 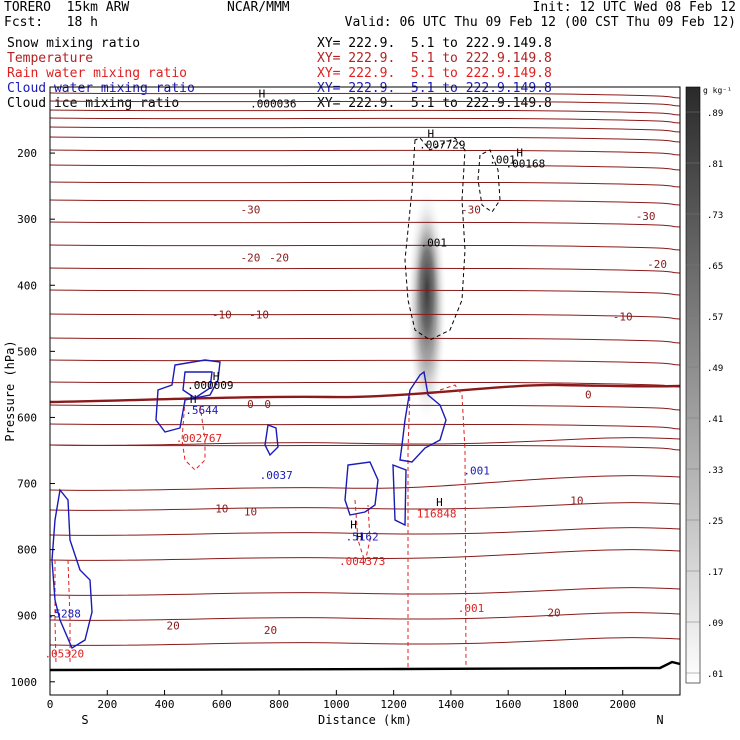 What do you see at coordinates (365, 666) in the screenshot?
I see `terrain-line` at bounding box center [365, 666].